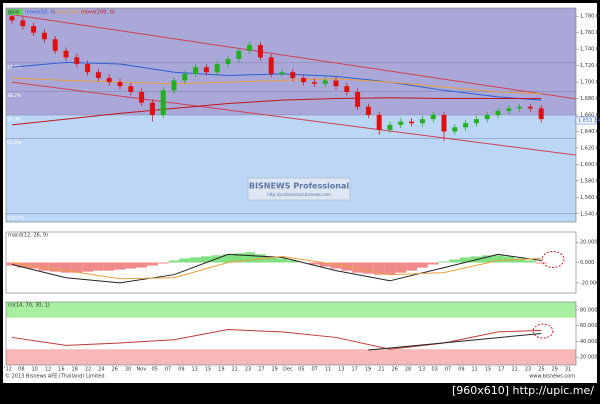 This screenshot has width=600, height=404. What do you see at coordinates (98, 13) in the screenshot?
I see `legend-entry: move(200, 0)` at bounding box center [98, 13].